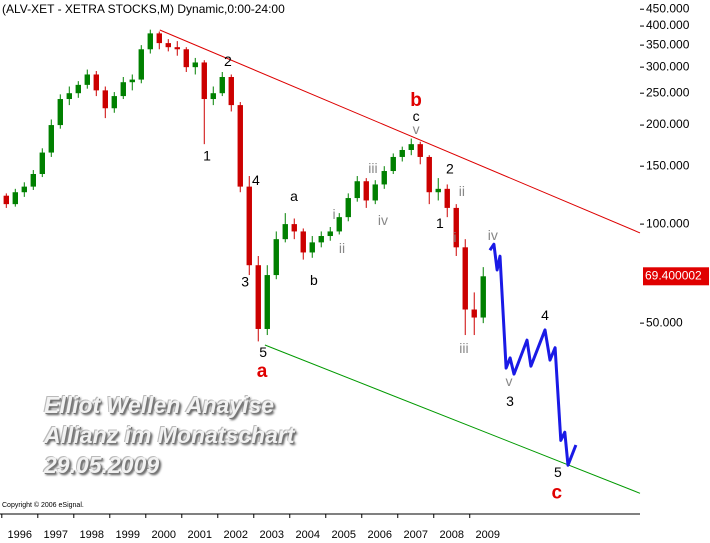 The width and height of the screenshot is (710, 543). I want to click on overlay-text: Elliot Wellen Anayise, so click(159, 405).